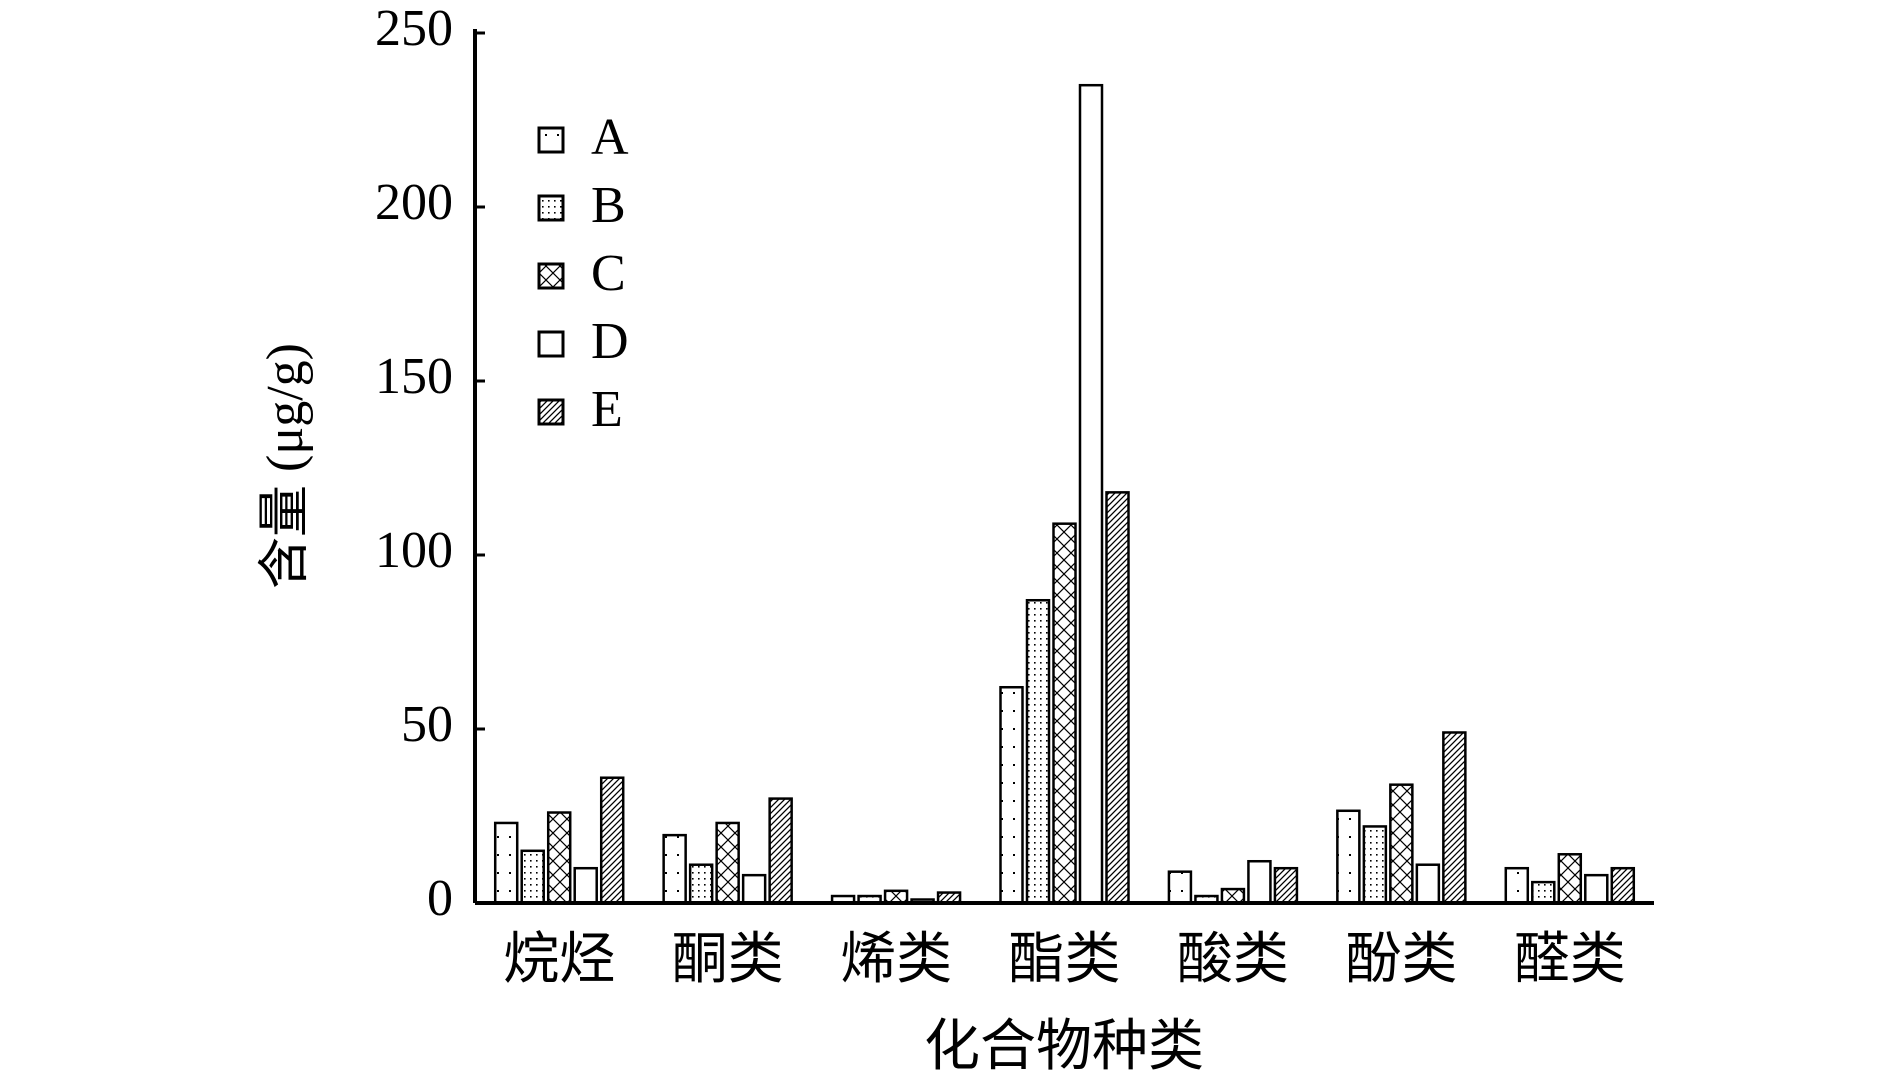  What do you see at coordinates (285, 466) in the screenshot?
I see `y-axis-label: 含量 (μg/g)` at bounding box center [285, 466].